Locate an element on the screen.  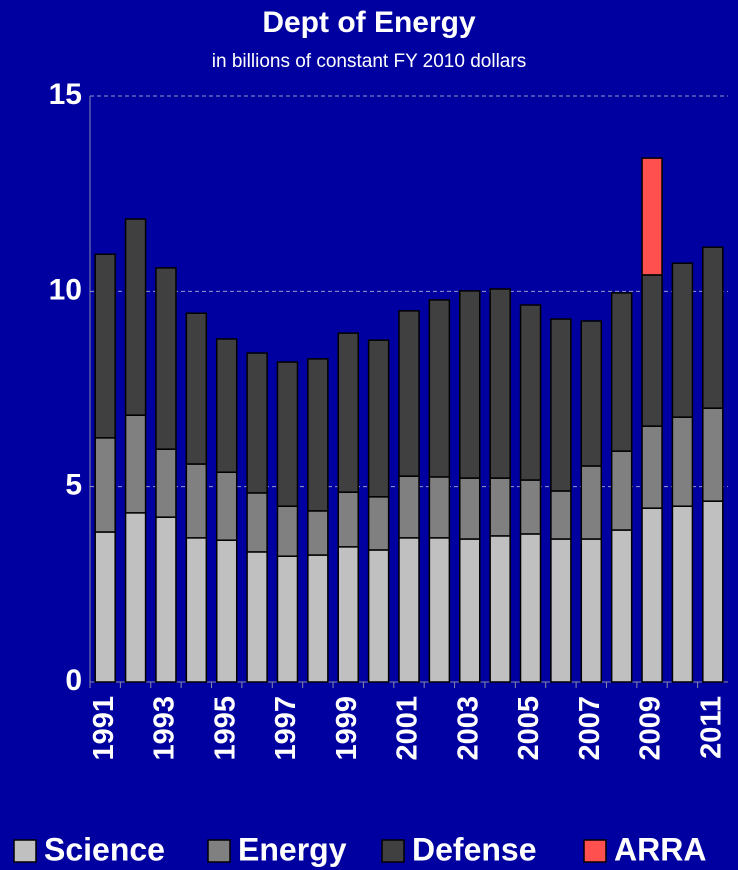
x-tick-label: 1999 is located at coordinates (347, 728).